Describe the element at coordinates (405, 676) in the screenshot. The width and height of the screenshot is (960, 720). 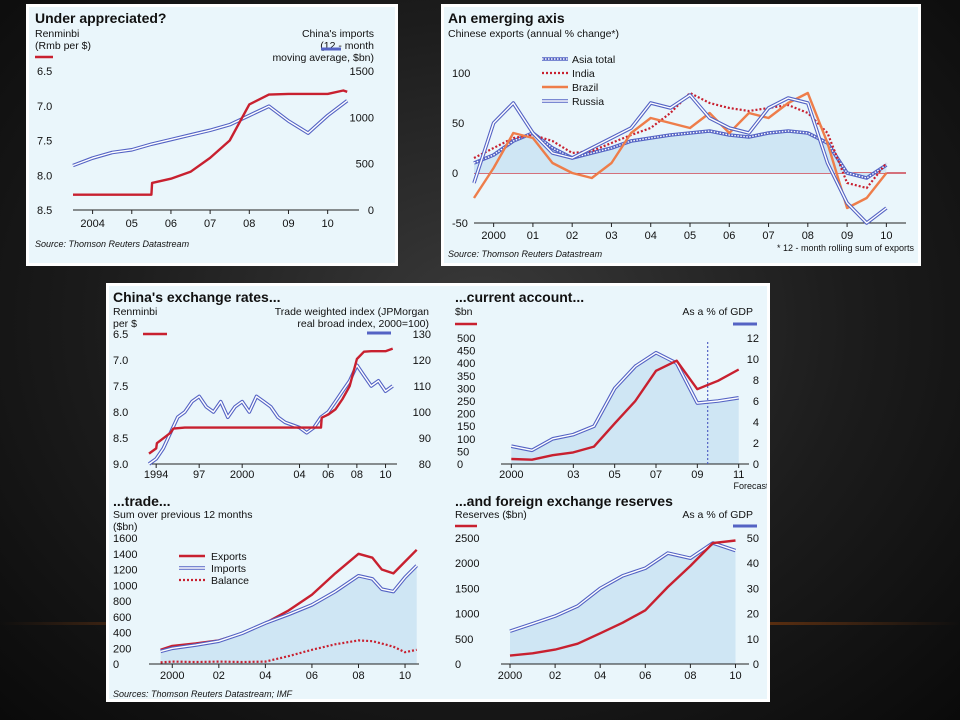
I see `trade-x-10: 10` at that location.